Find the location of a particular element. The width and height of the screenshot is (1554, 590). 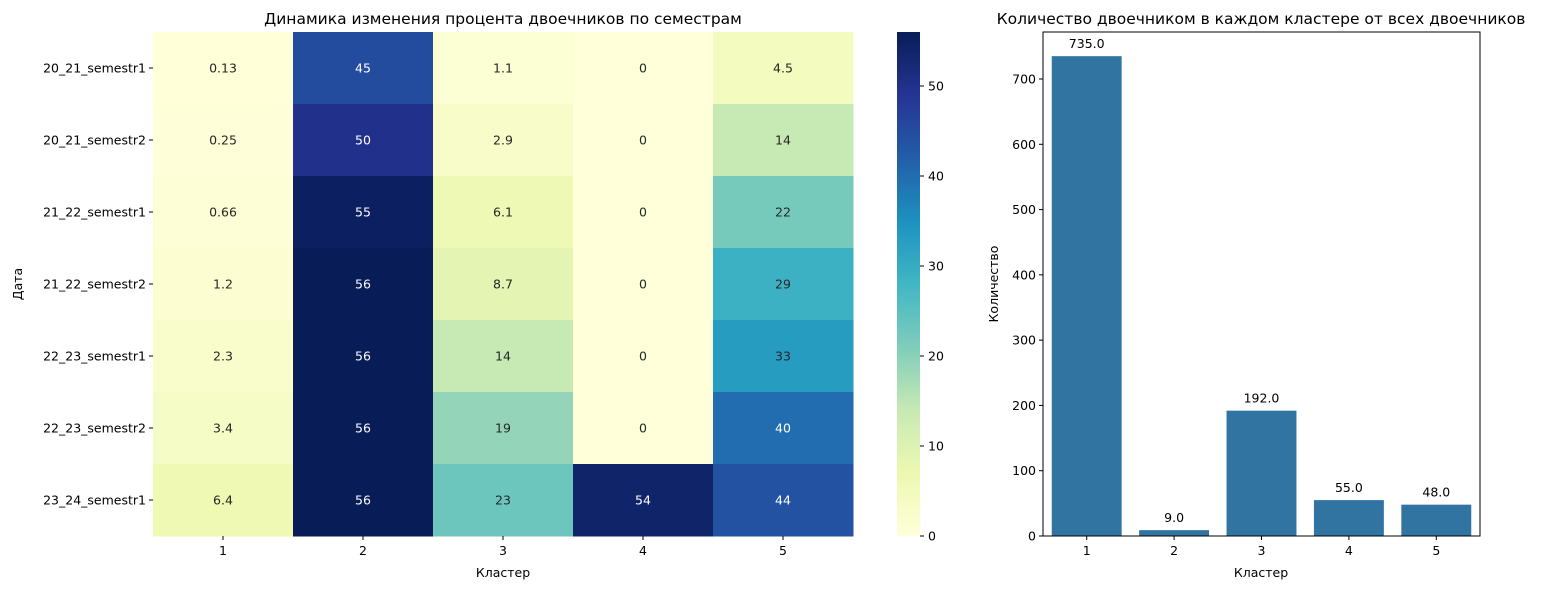

heatmap-cell-label: 3.4 is located at coordinates (223, 428).